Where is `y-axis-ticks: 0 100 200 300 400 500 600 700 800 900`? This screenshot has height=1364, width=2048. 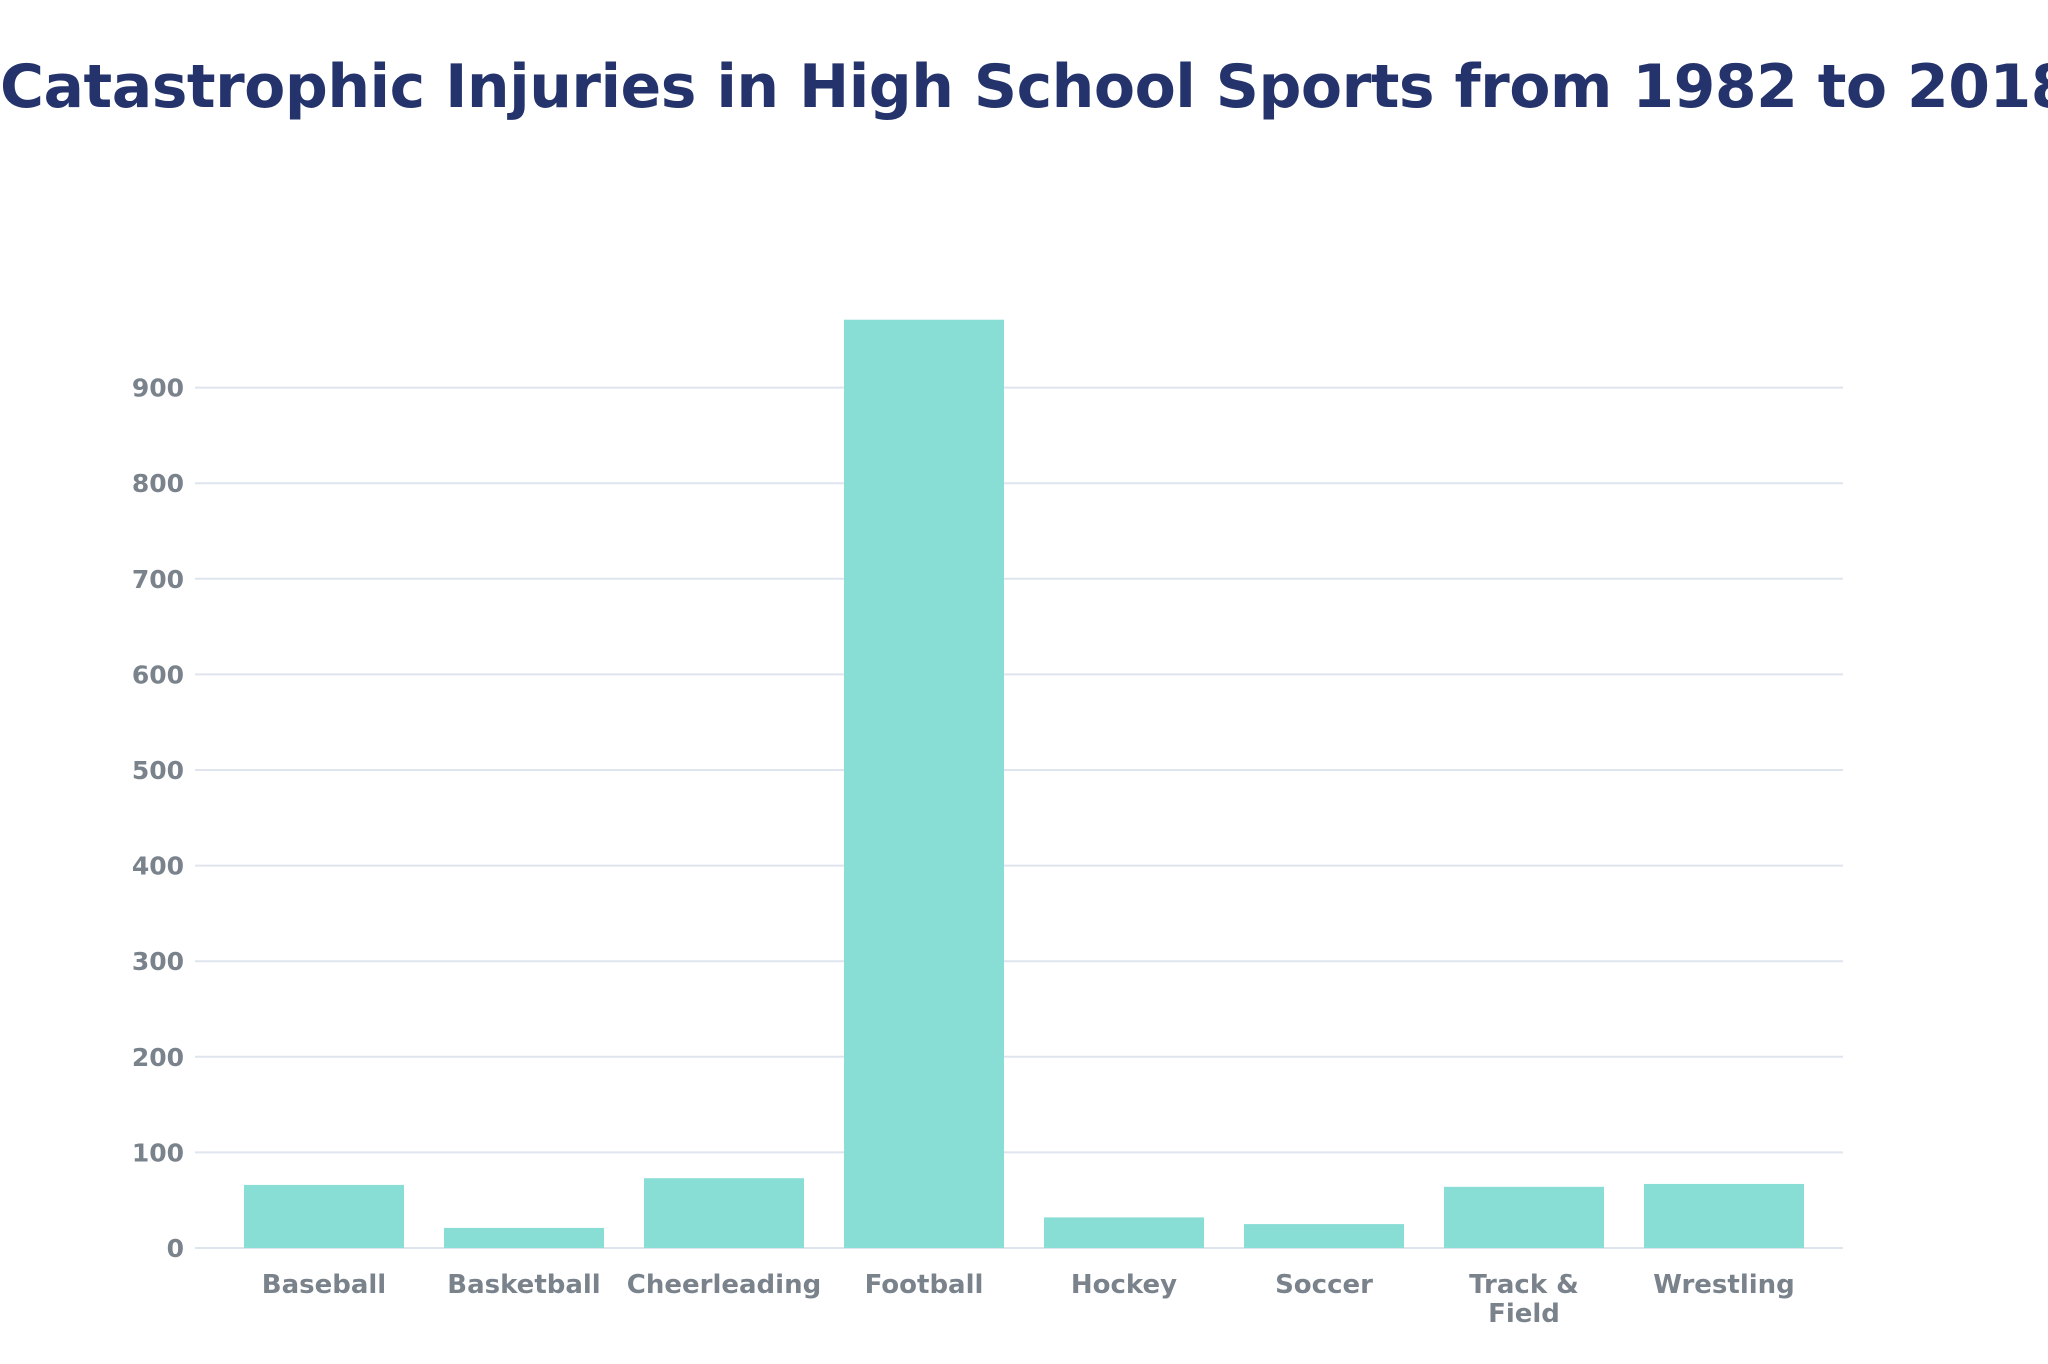
y-axis-ticks: 0 100 200 300 400 500 600 700 800 900 is located at coordinates (158, 818).